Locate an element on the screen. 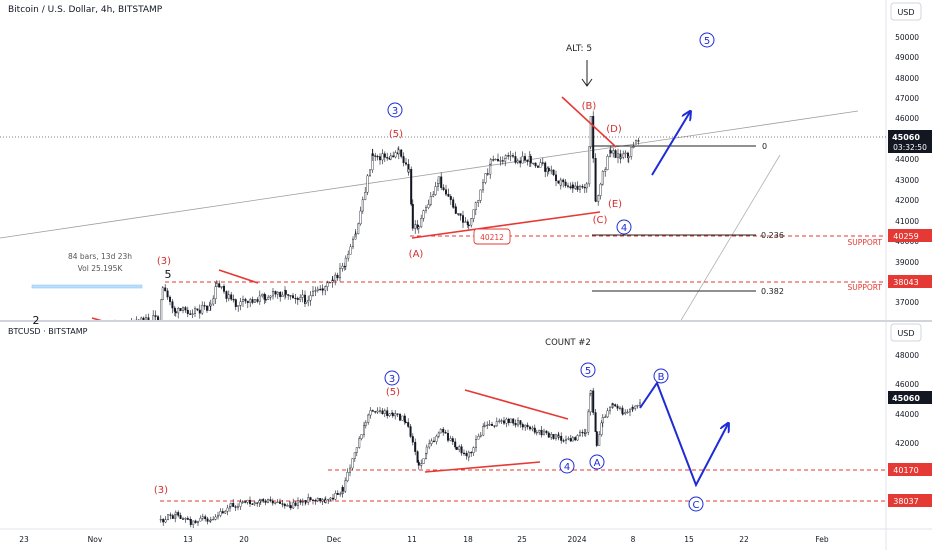 The width and height of the screenshot is (932, 550). currency-button: USD is located at coordinates (905, 12).